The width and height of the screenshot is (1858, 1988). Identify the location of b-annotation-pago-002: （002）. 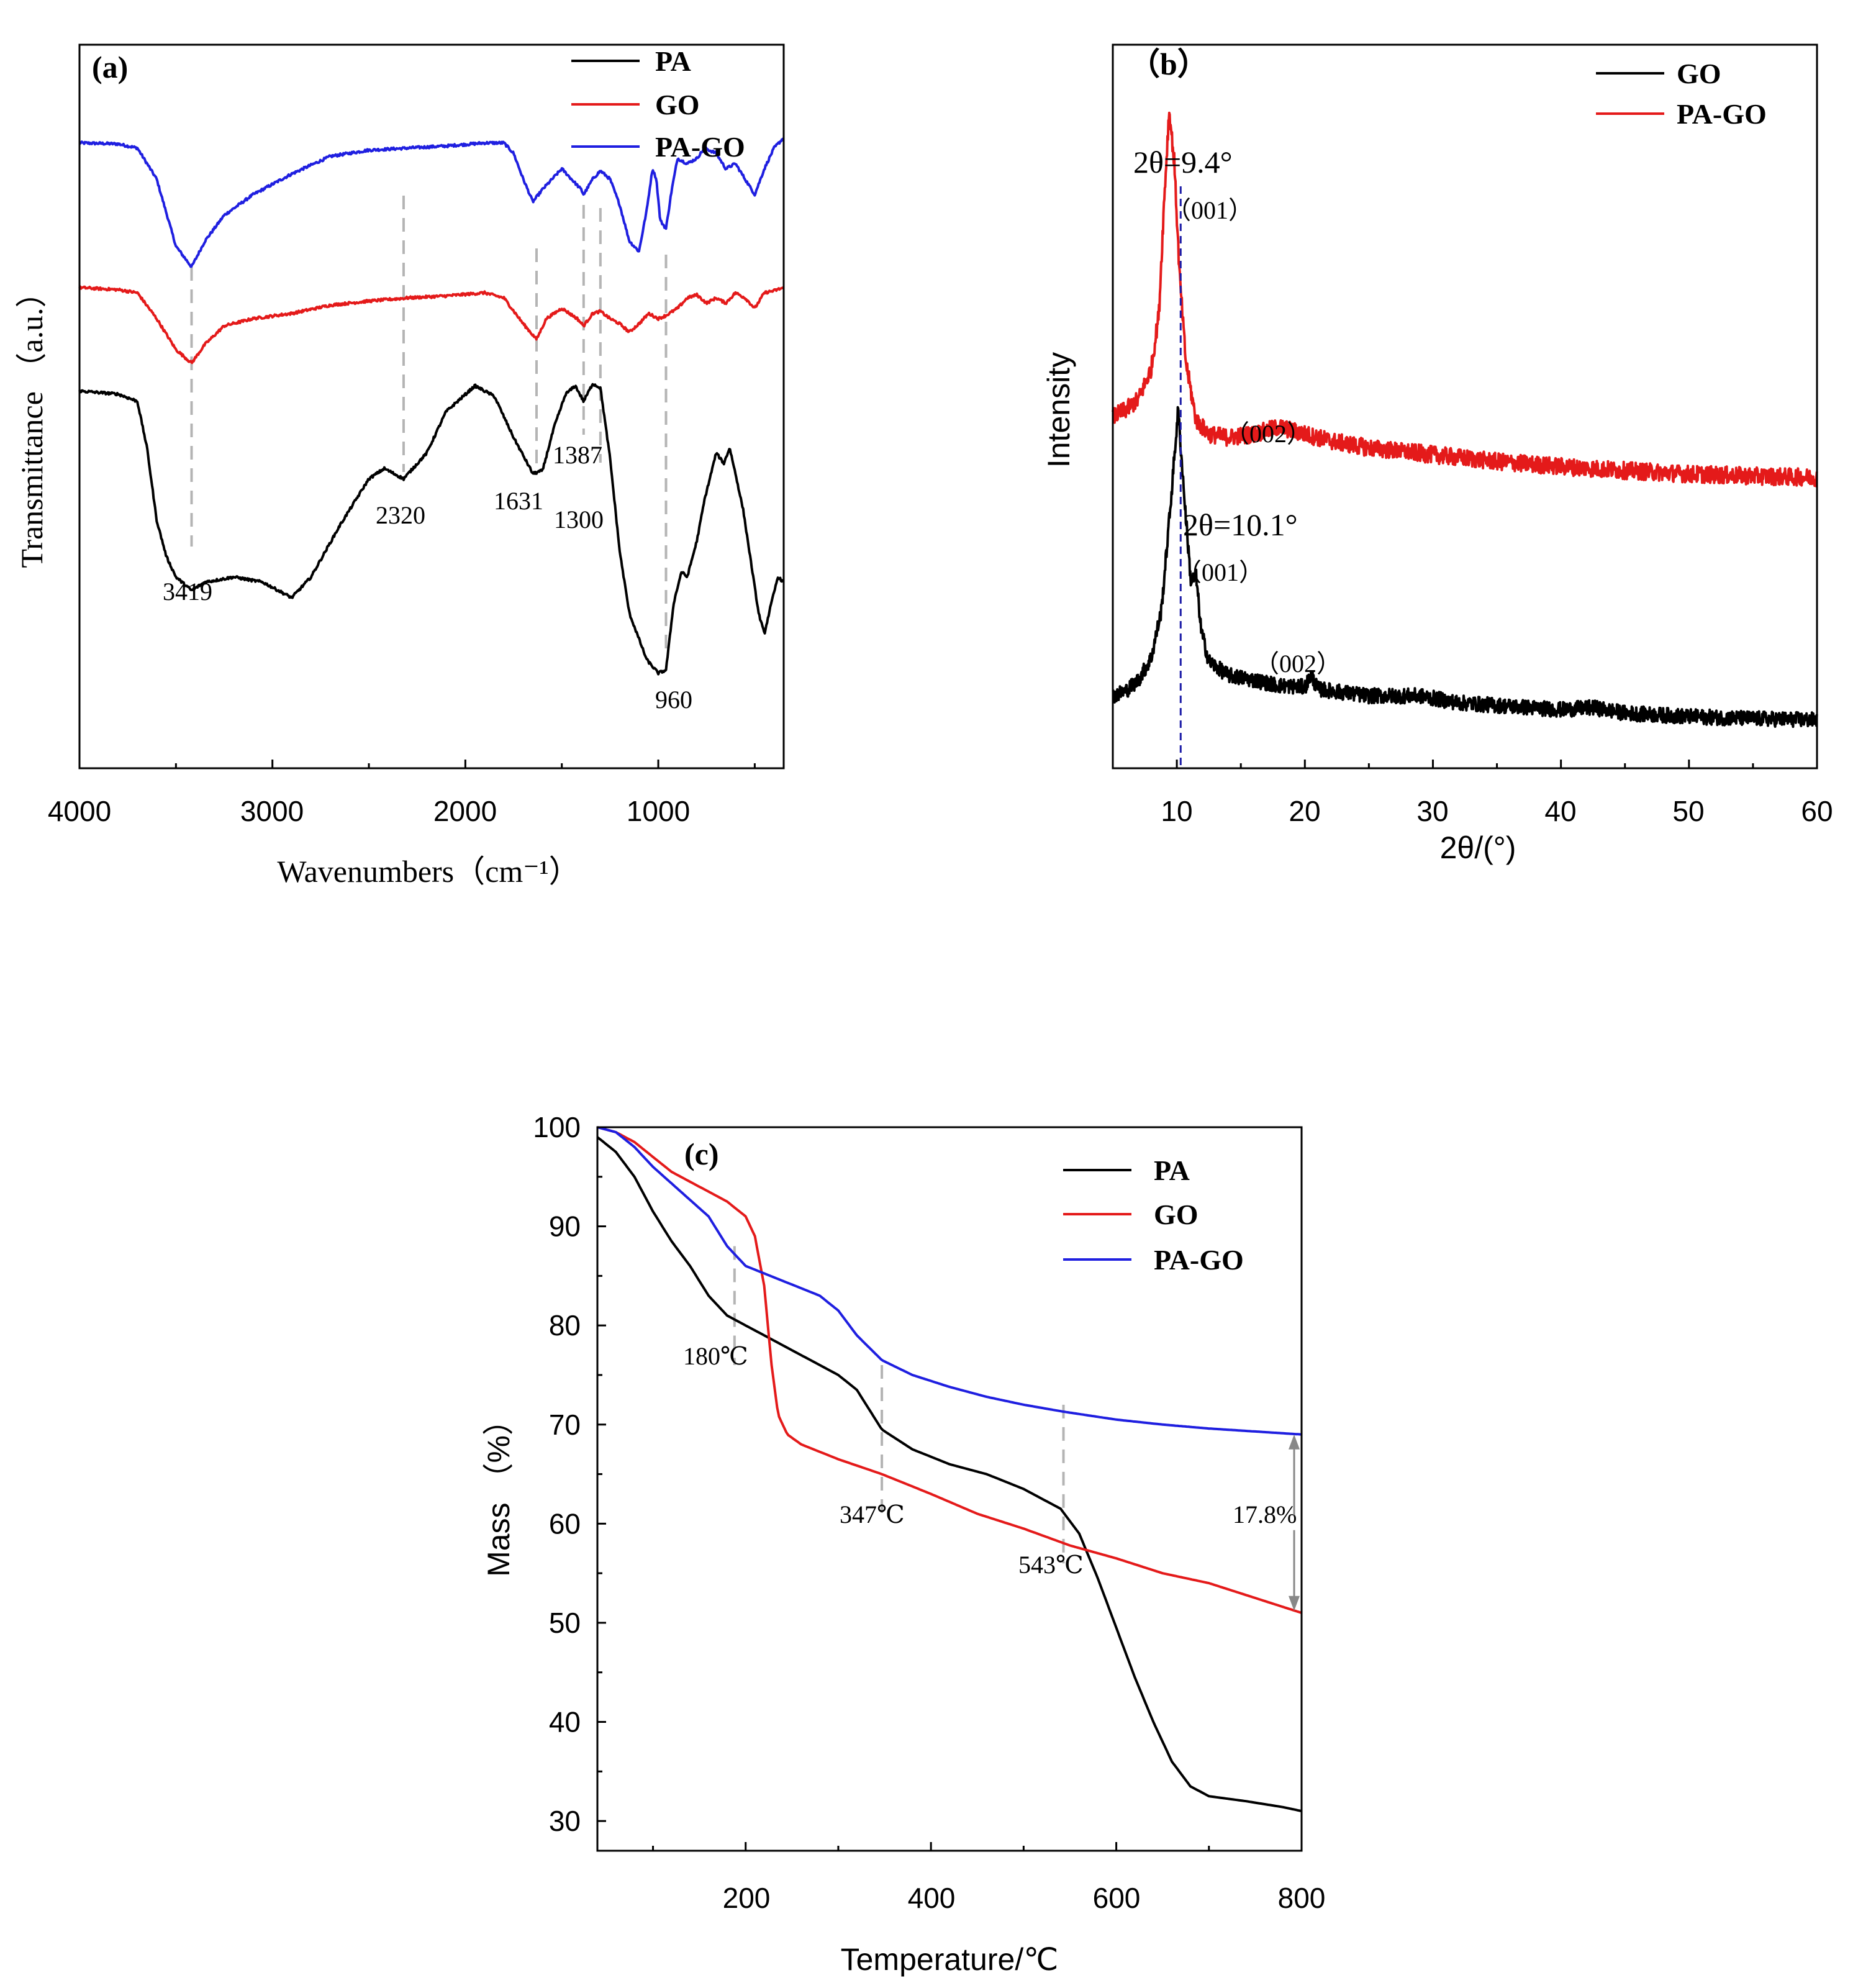
(1268, 434).